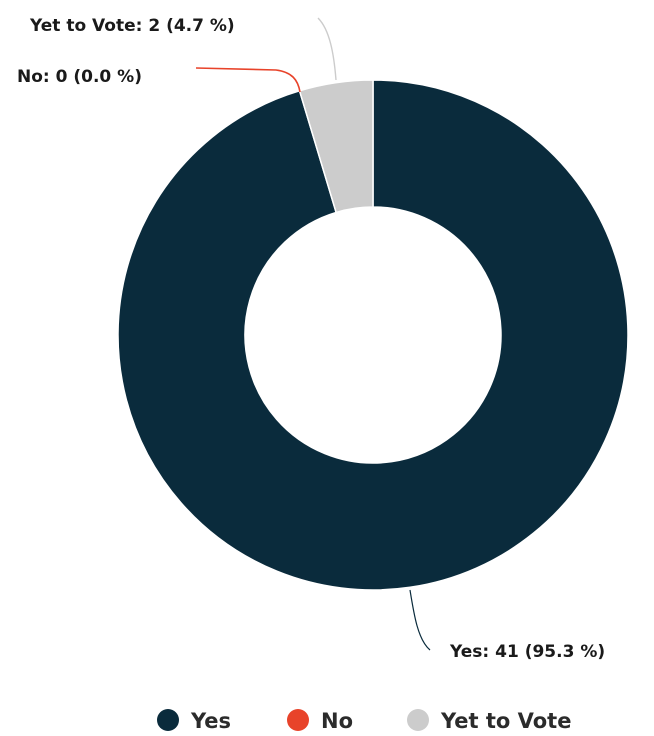  What do you see at coordinates (298, 720) in the screenshot?
I see `legend-marker-no` at bounding box center [298, 720].